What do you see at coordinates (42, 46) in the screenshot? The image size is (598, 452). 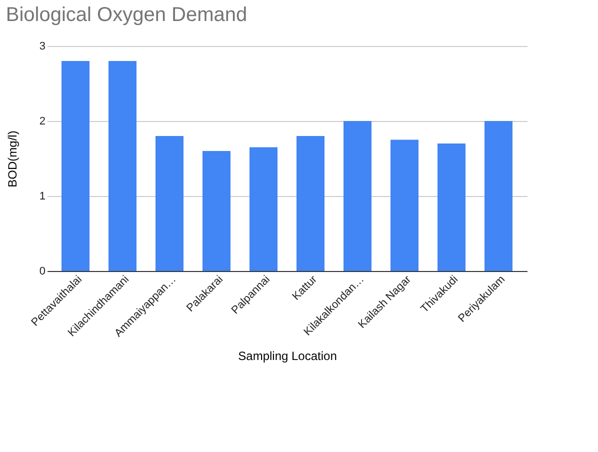 I see `y-tick-label: 3` at bounding box center [42, 46].